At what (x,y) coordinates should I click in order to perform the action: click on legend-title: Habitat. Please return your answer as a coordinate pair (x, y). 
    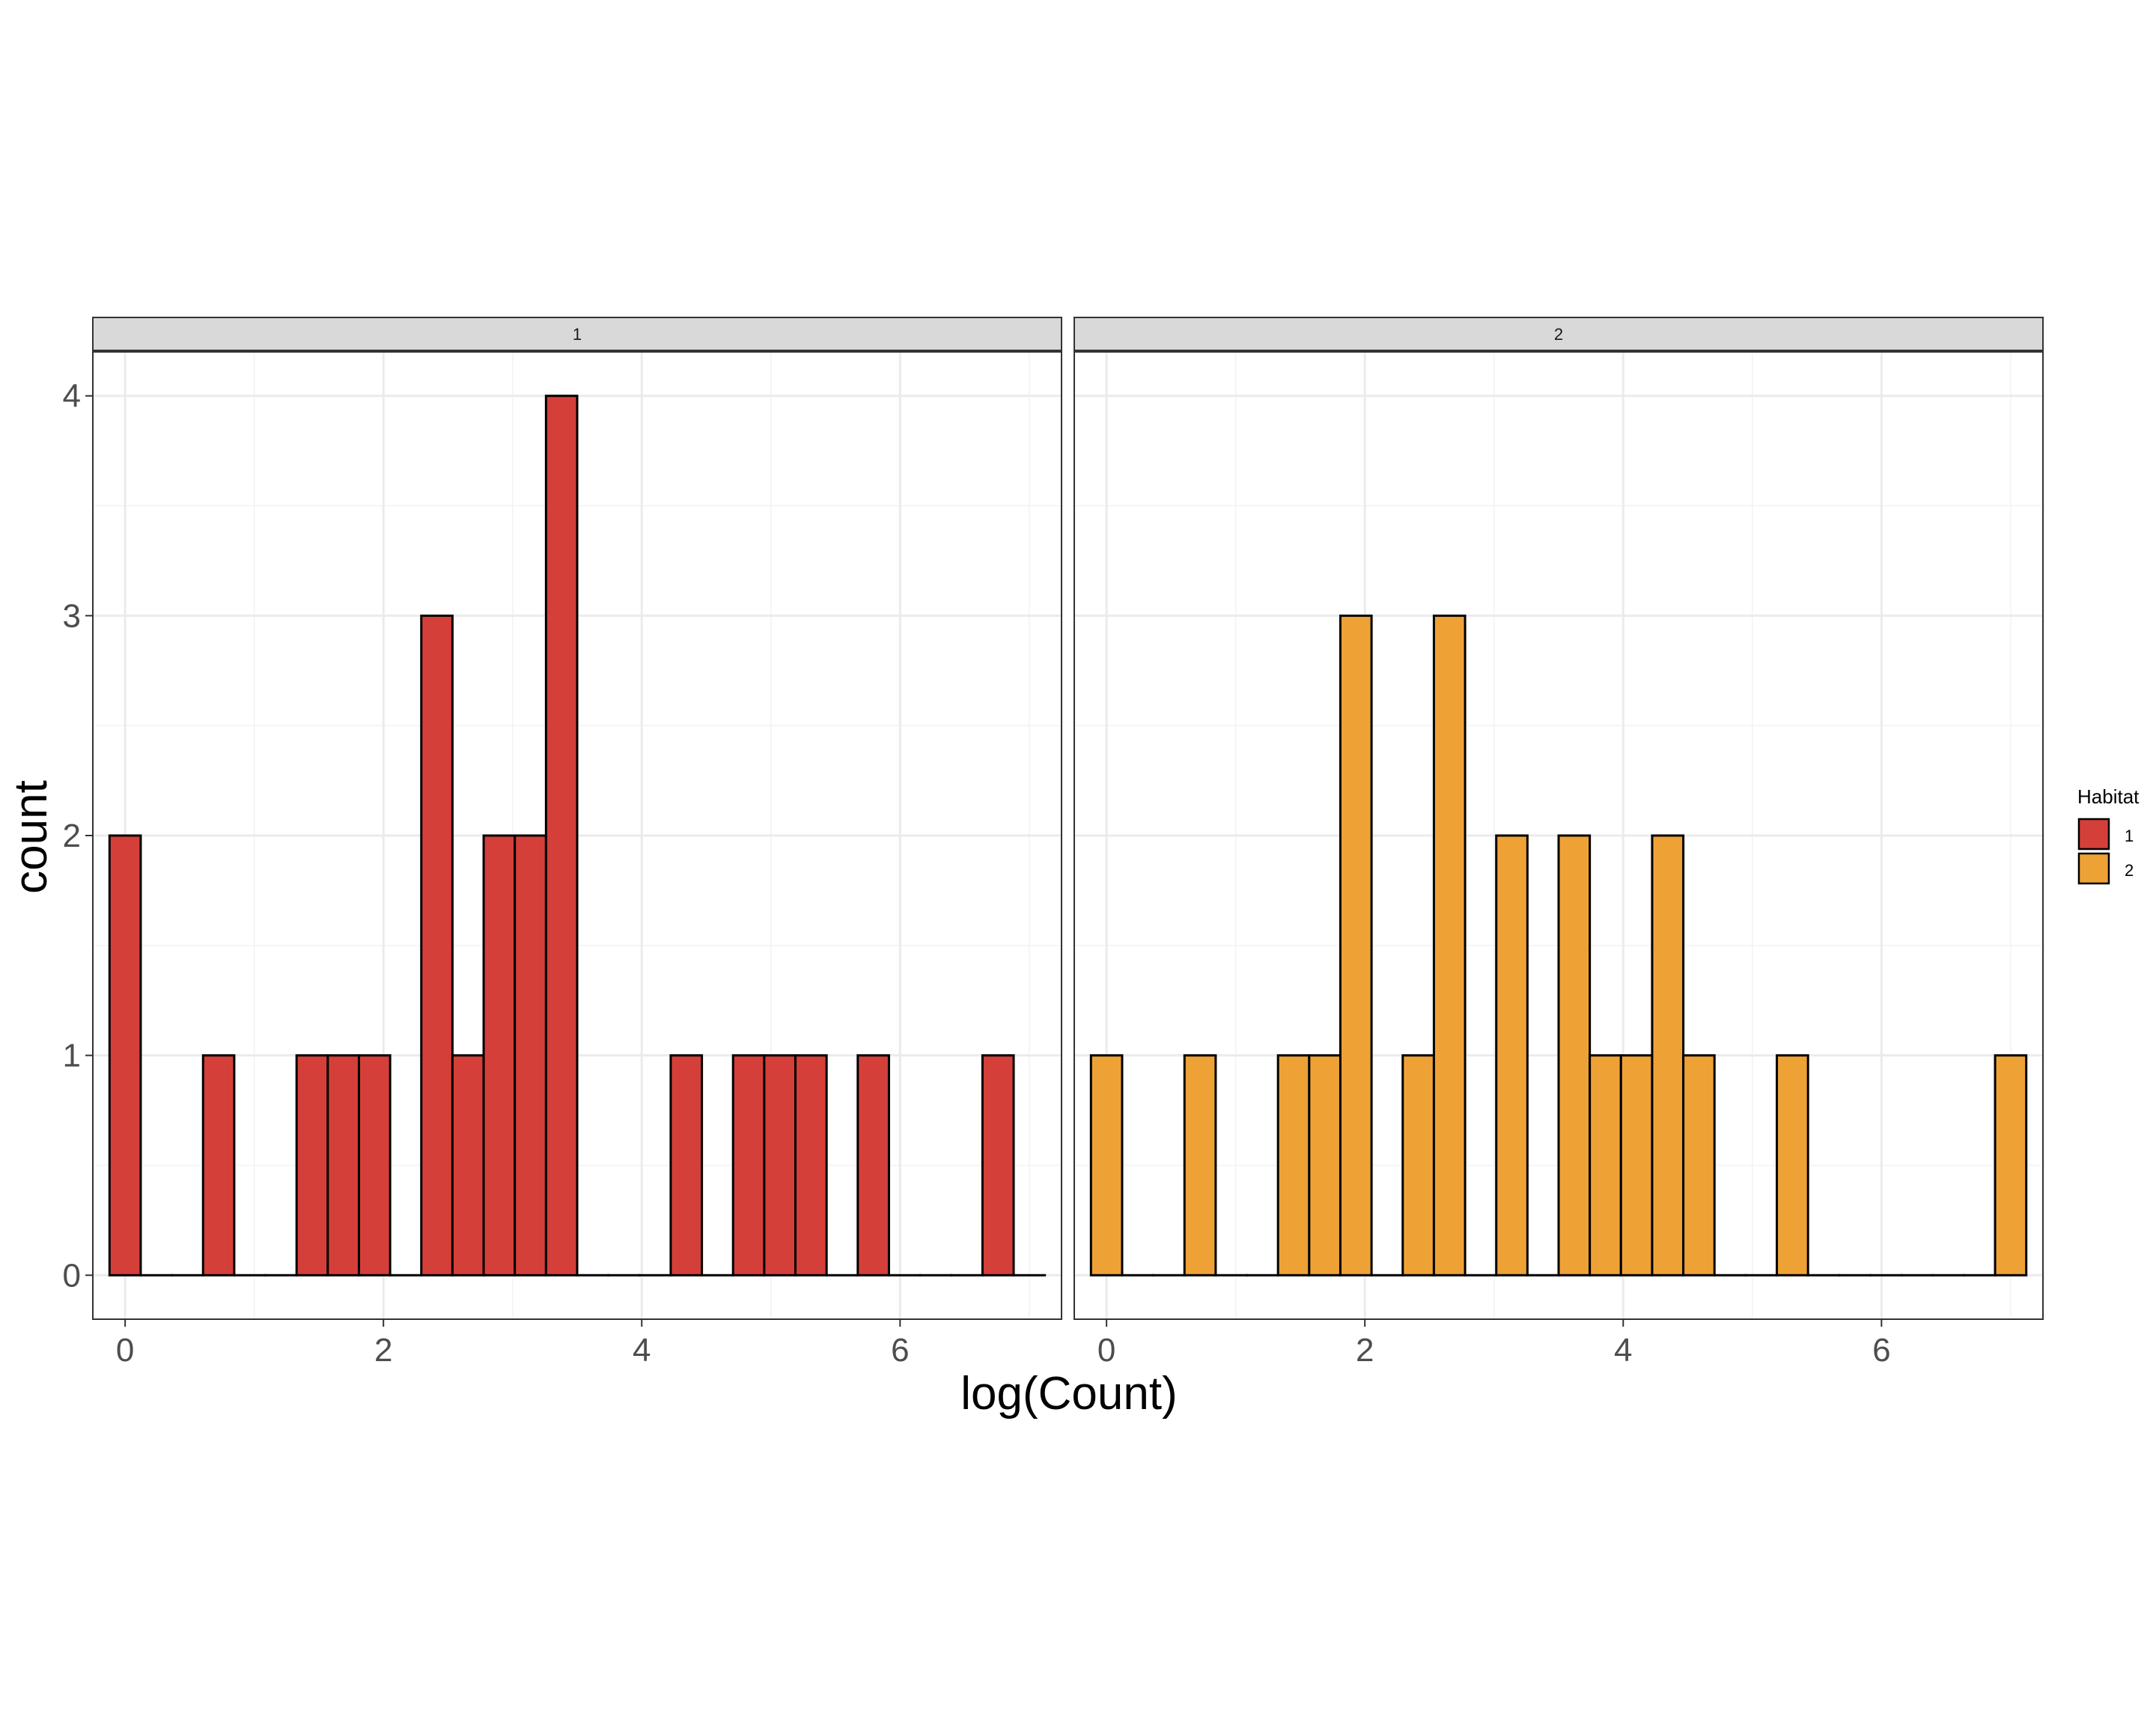
    Looking at the image, I should click on (2108, 796).